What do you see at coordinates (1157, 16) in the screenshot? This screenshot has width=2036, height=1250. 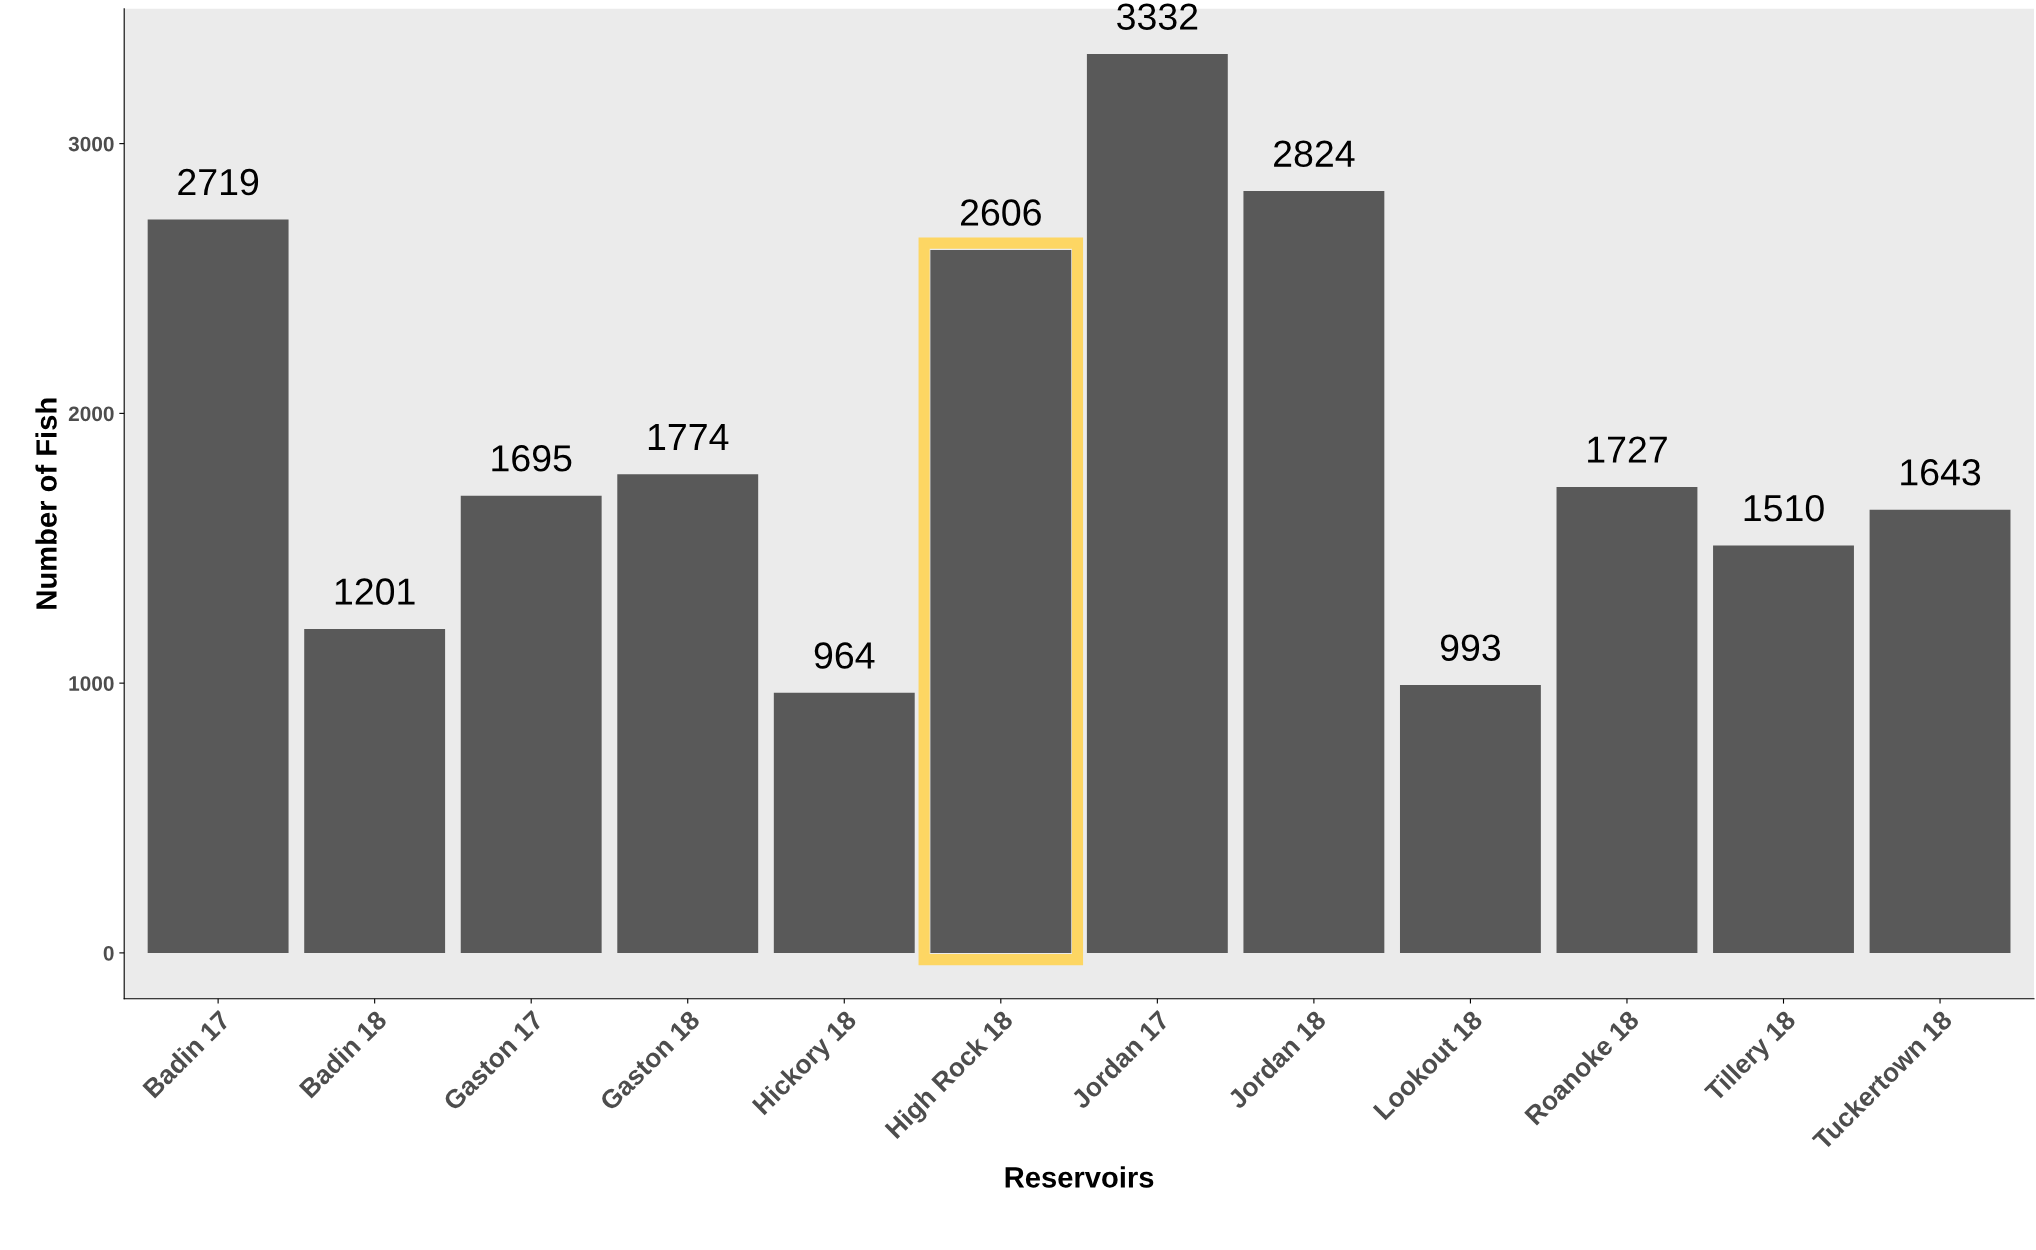 I see `data-label: 3332` at bounding box center [1157, 16].